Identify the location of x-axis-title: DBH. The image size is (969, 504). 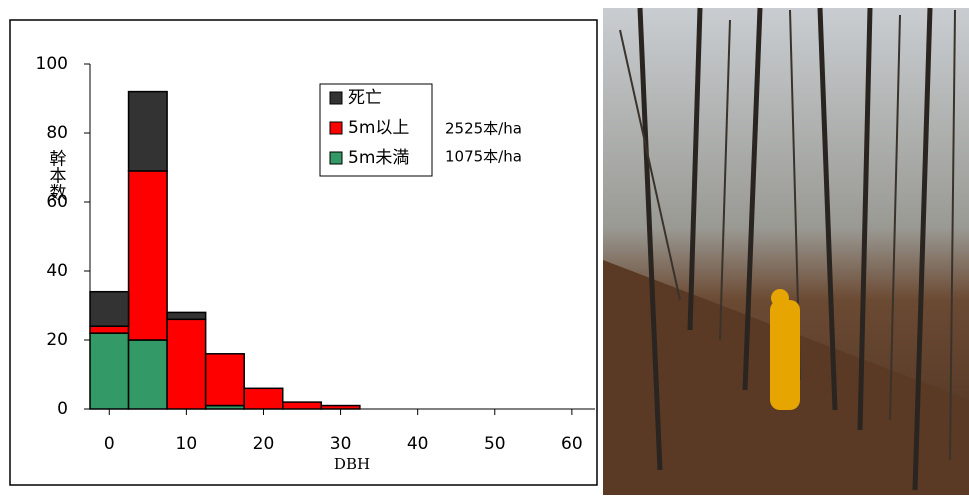
(352, 464).